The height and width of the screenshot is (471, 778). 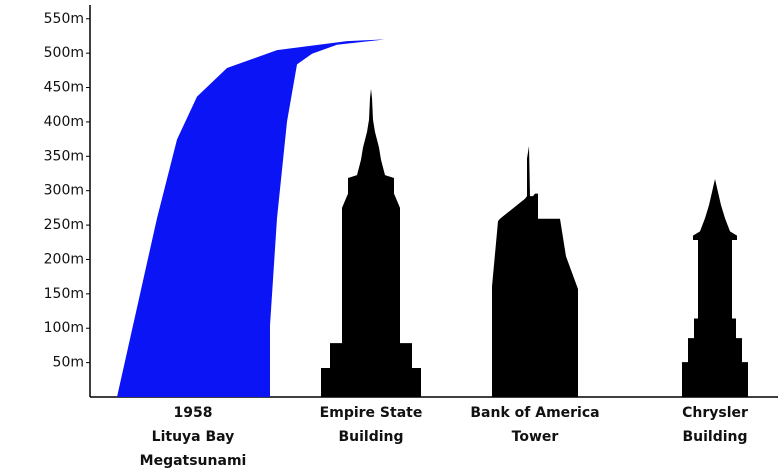 What do you see at coordinates (535, 437) in the screenshot?
I see `category-label: Tower` at bounding box center [535, 437].